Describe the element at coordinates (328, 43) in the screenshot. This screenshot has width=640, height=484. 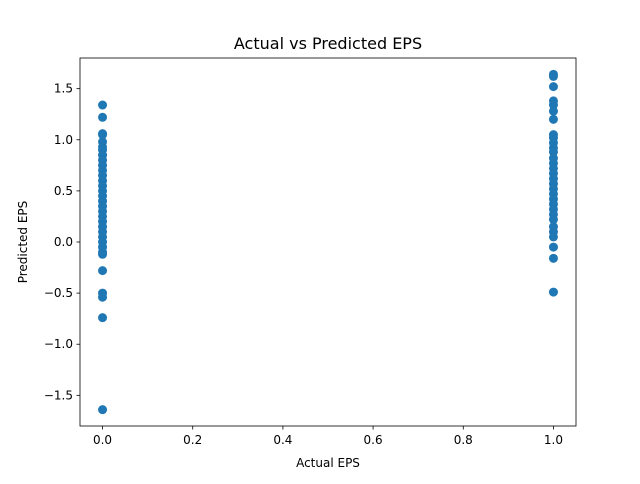
I see `chart-title: Actual vs Predicted EPS` at that location.